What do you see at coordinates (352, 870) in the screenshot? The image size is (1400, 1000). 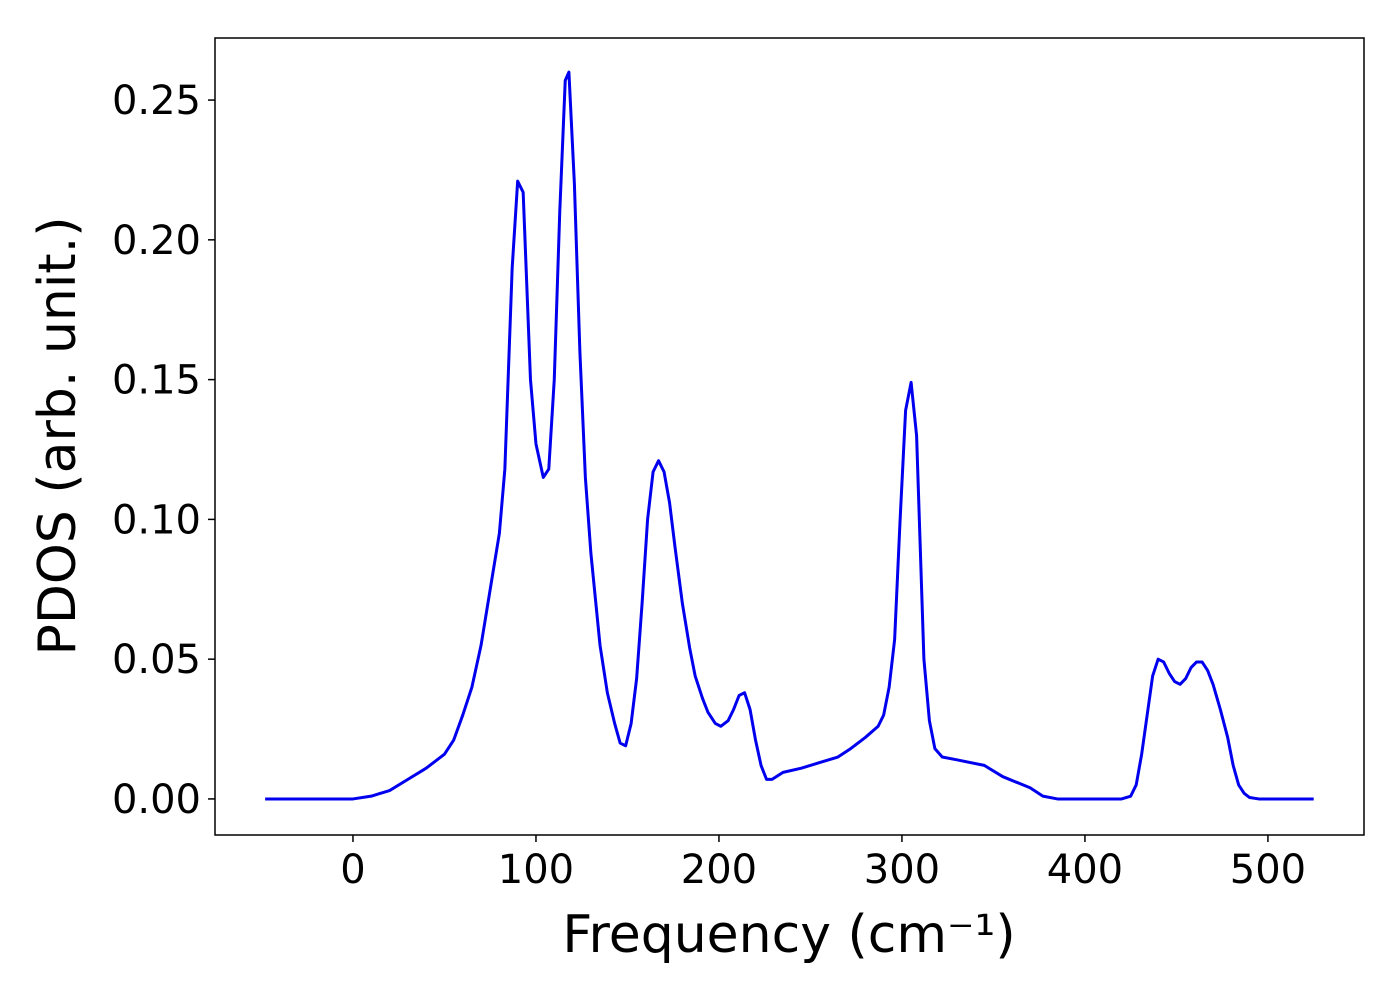 I see `x-tick-label: 0` at bounding box center [352, 870].